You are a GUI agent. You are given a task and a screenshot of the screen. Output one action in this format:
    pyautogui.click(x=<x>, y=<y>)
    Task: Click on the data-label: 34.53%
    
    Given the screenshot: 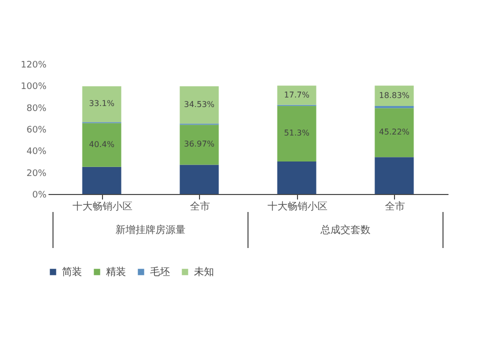 What is the action you would take?
    pyautogui.click(x=199, y=104)
    